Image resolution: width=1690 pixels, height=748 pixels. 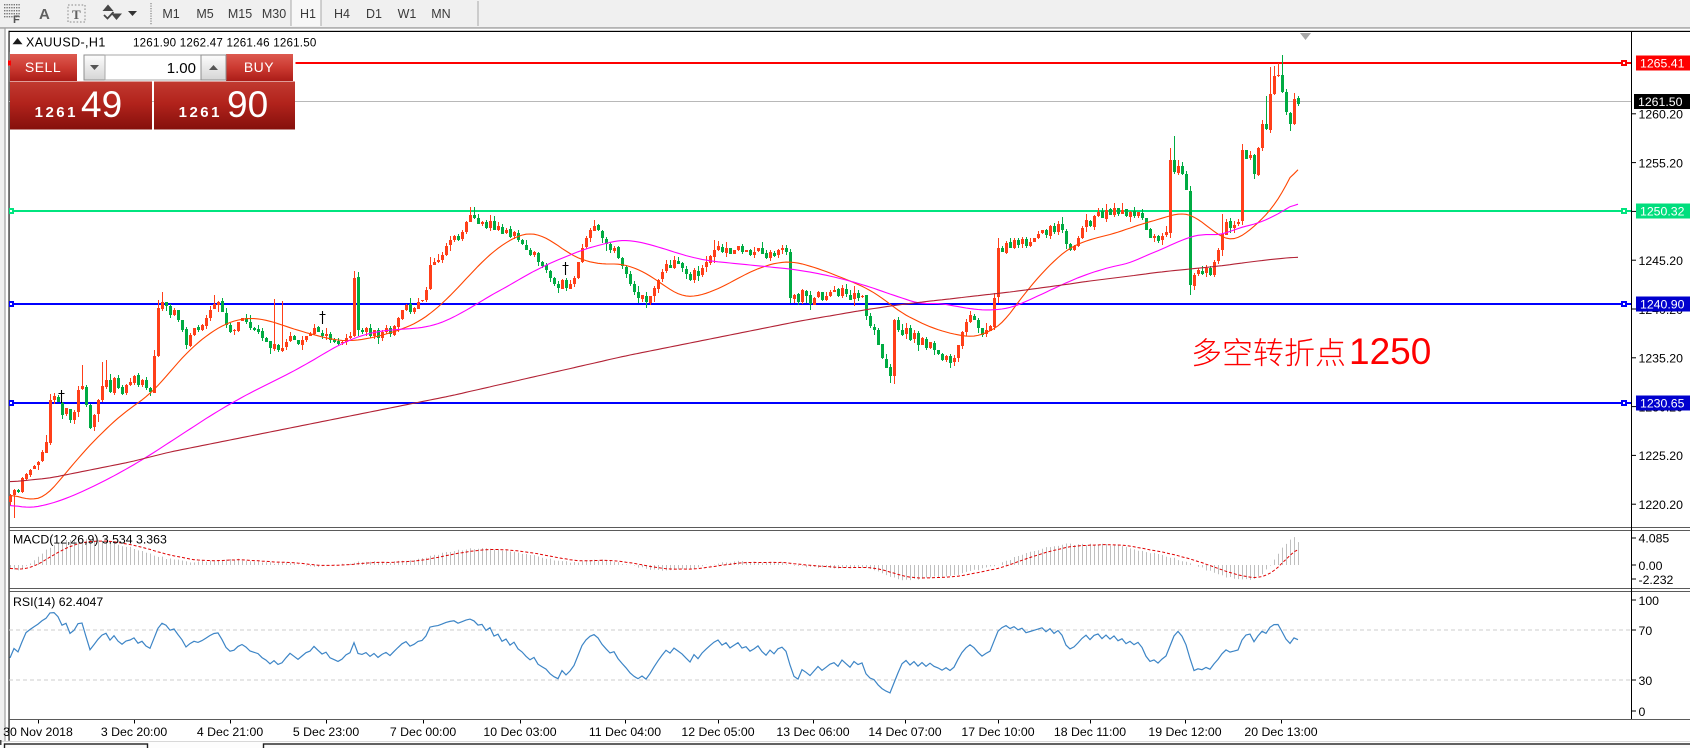 What do you see at coordinates (230, 732) in the screenshot?
I see `svg-text: 4 Dec 21:00` at bounding box center [230, 732].